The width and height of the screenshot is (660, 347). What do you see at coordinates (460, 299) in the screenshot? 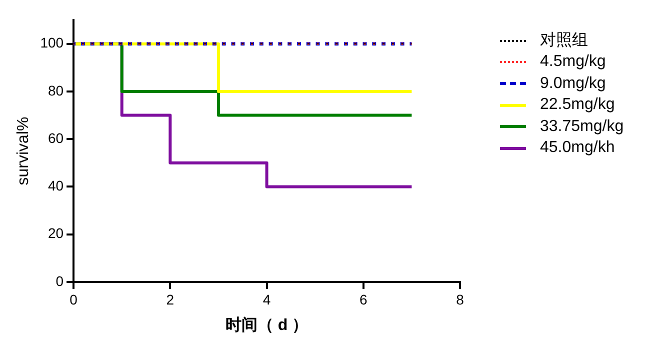
I see `x-tick-label: 8` at bounding box center [460, 299].